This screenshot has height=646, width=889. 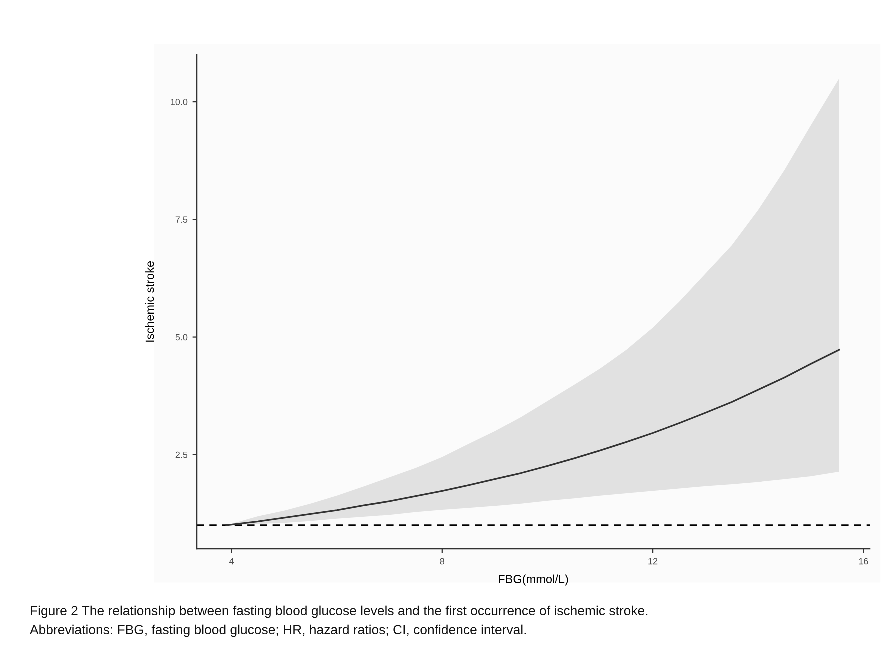 I want to click on y-tick-label: 5.0, so click(x=182, y=337).